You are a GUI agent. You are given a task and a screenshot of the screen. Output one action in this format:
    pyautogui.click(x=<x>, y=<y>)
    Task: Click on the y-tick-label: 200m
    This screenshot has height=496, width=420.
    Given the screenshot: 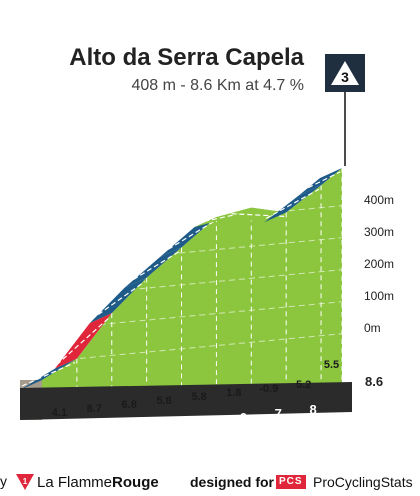 What is the action you would take?
    pyautogui.click(x=379, y=264)
    